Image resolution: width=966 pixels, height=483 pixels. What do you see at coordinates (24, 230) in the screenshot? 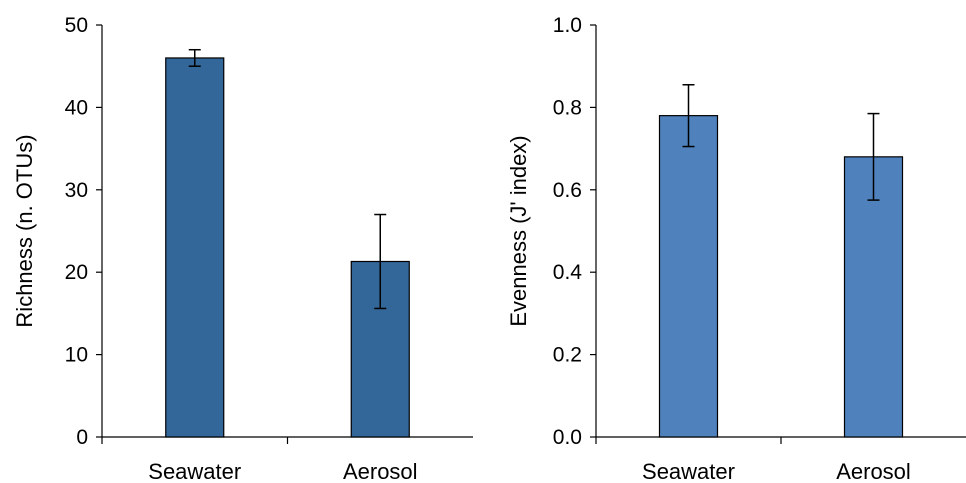
I see `richness-y-axis-title: Richness (n. OTUs)` at bounding box center [24, 230].